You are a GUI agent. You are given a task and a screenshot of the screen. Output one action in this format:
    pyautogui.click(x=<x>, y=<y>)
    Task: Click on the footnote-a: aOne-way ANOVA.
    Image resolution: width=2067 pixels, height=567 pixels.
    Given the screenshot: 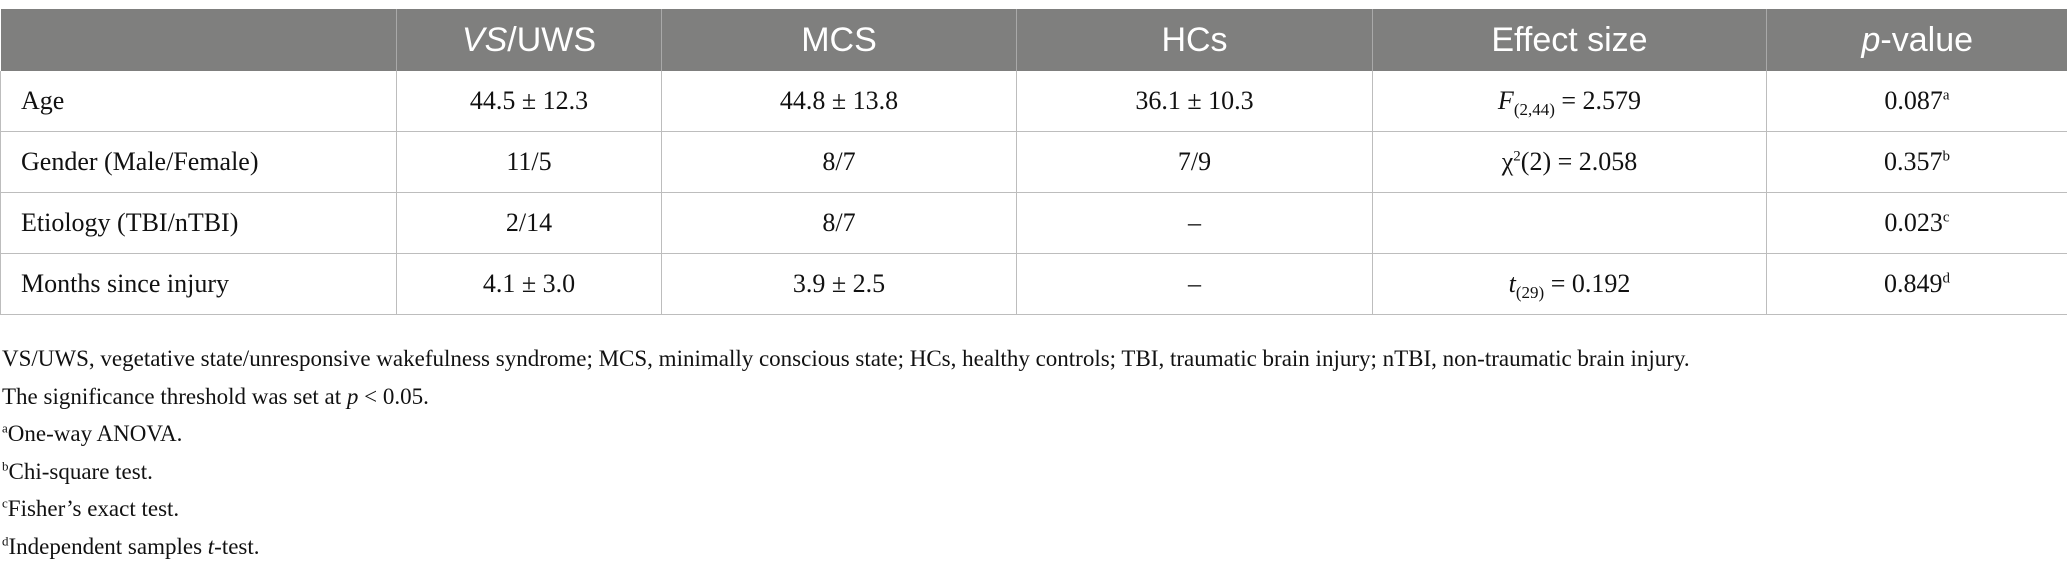 What is the action you would take?
    pyautogui.click(x=846, y=434)
    